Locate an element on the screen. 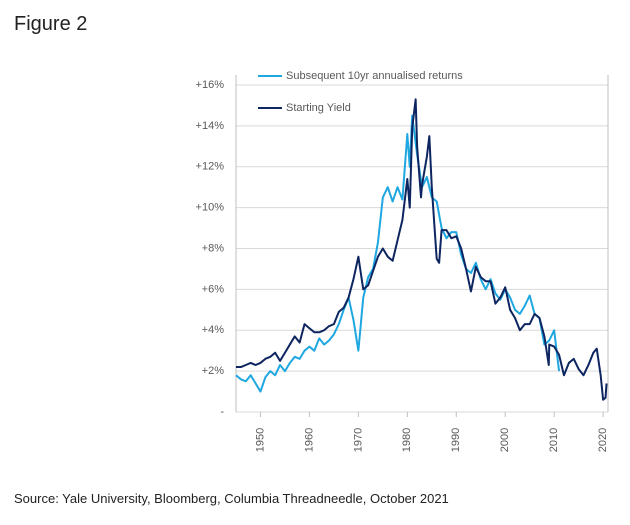 This screenshot has width=630, height=525. x-tick-label: 2010 is located at coordinates (554, 440).